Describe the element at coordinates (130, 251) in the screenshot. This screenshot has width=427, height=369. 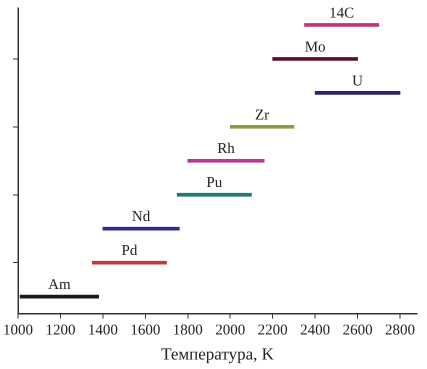
I see `y-tick-label: Pd` at that location.